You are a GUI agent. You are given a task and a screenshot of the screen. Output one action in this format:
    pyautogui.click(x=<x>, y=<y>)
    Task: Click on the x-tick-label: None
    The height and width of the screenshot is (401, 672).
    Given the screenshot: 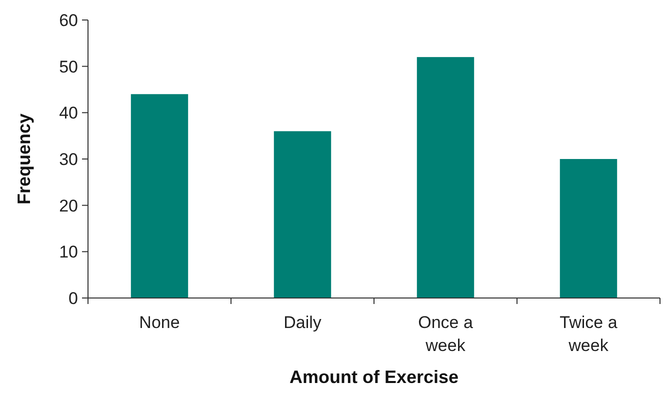 What is the action you would take?
    pyautogui.click(x=159, y=322)
    